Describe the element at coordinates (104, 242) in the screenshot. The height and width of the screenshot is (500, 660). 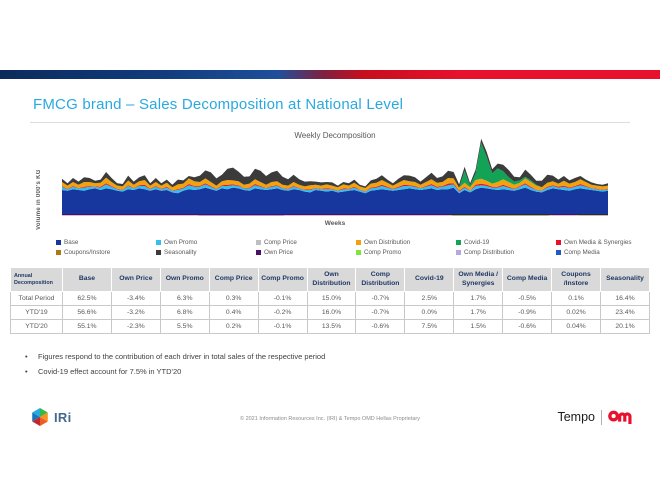
I see `legend-item-base: Base` at that location.